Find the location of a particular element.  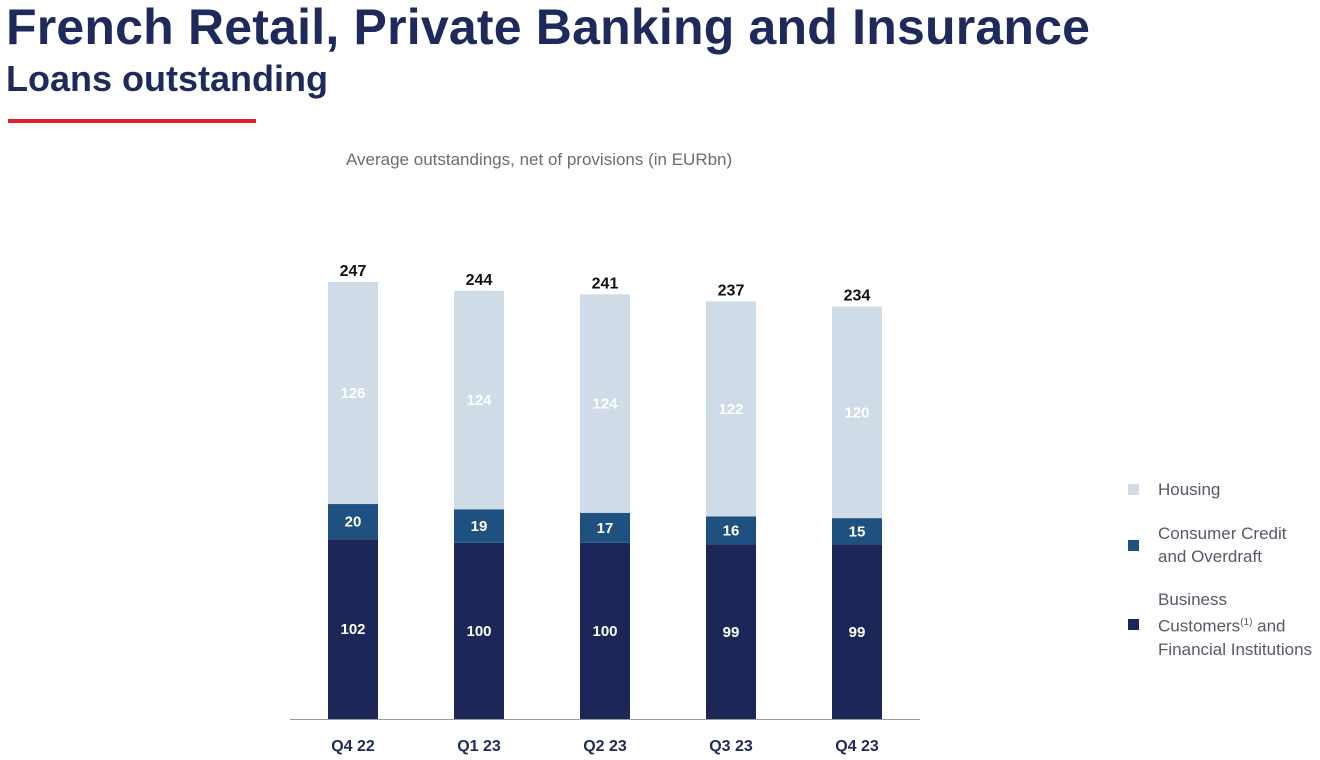

title-underline is located at coordinates (132, 121).